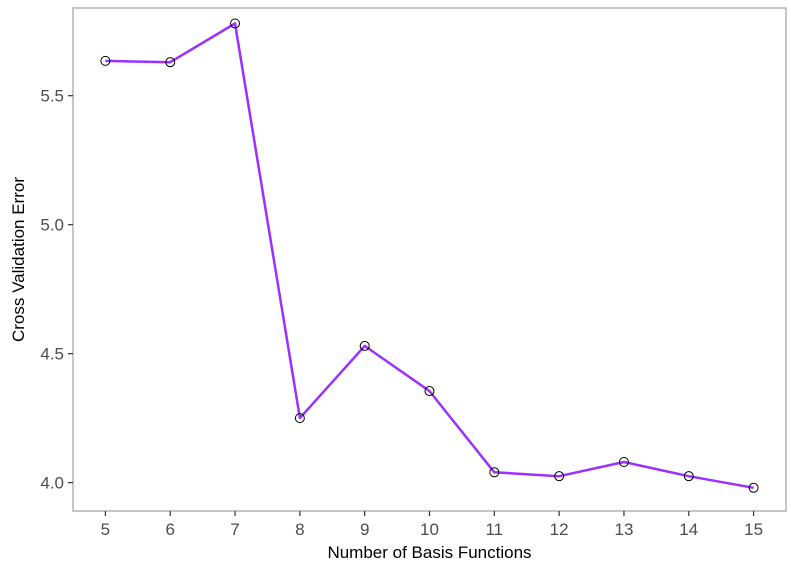 Image resolution: width=791 pixels, height=573 pixels. I want to click on x-tick-label: 15, so click(753, 529).